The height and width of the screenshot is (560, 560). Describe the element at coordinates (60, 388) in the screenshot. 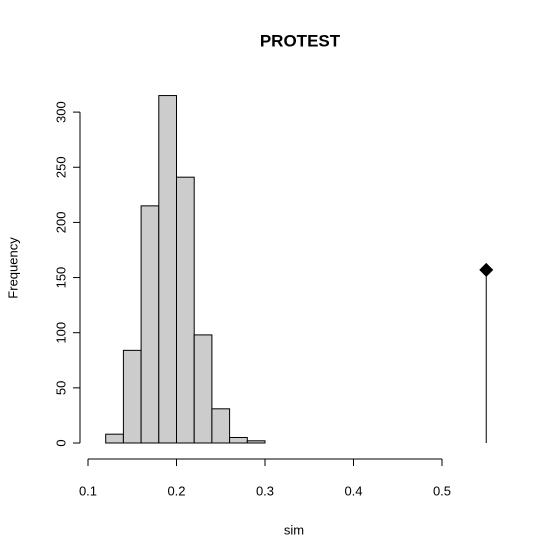

I see `y-tick-label: 50` at that location.